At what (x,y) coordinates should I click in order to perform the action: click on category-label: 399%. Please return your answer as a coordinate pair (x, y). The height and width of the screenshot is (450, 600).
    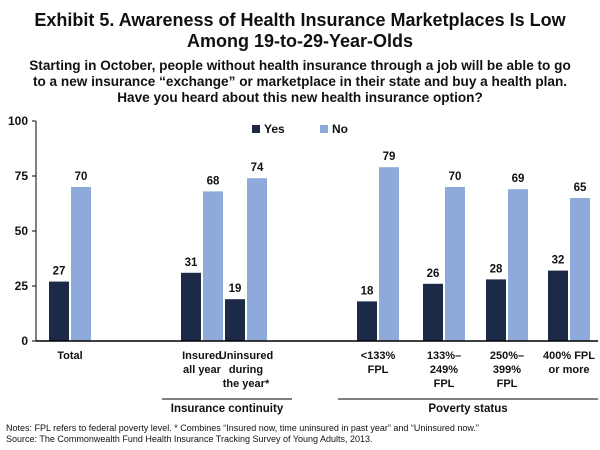
    Looking at the image, I should click on (507, 370).